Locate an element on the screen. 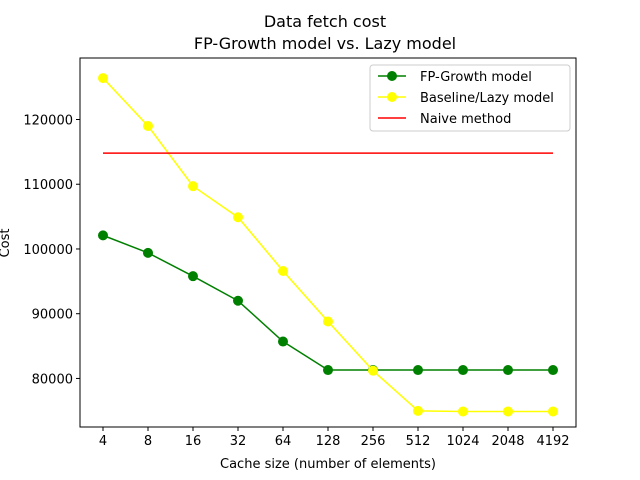 The image size is (640, 480). legend-label-1: Baseline/Lazy model is located at coordinates (487, 98).